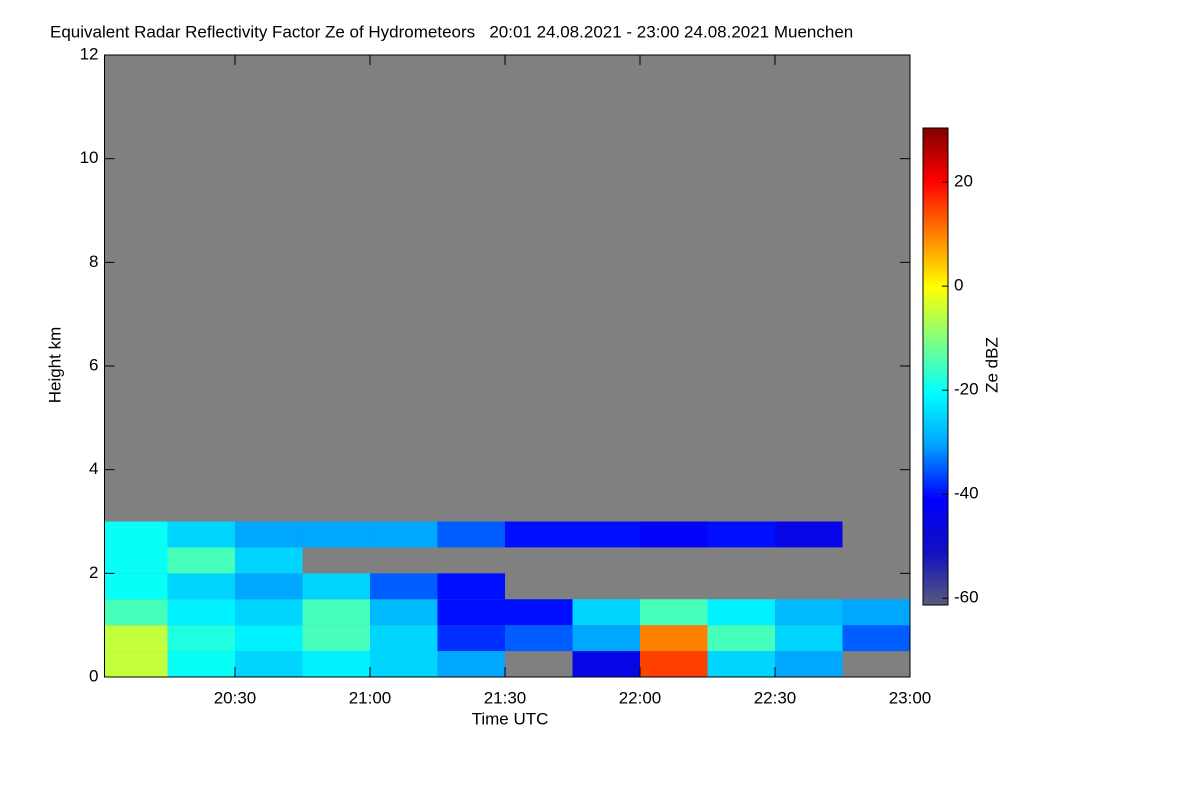  What do you see at coordinates (966, 389) in the screenshot?
I see `colorbar-tick-label: -20` at bounding box center [966, 389].